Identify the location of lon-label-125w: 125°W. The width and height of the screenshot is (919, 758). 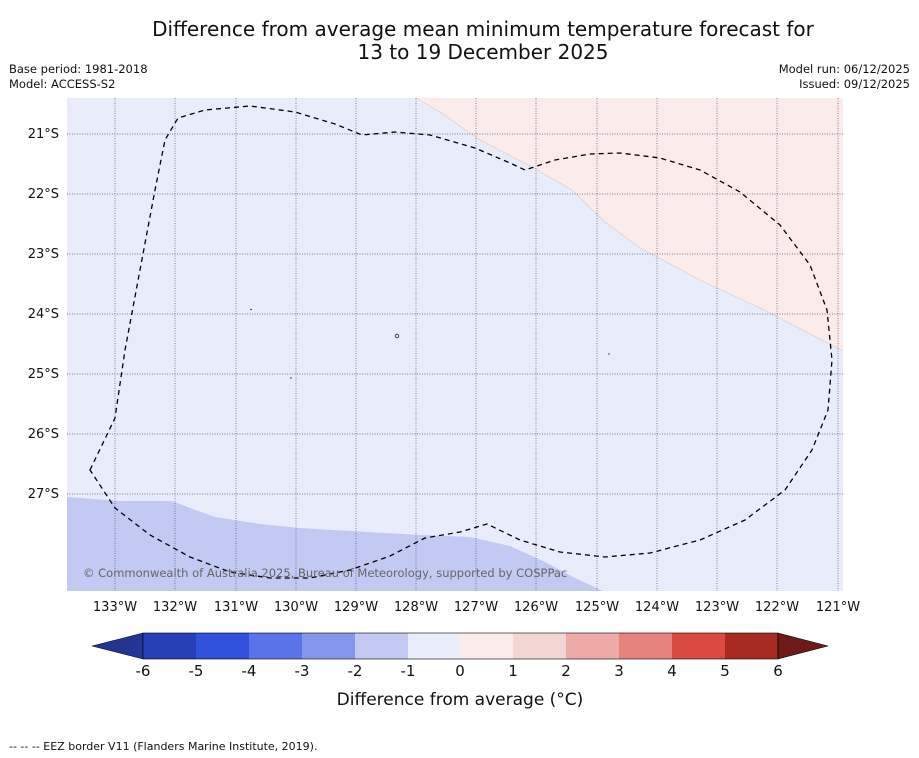
(597, 607).